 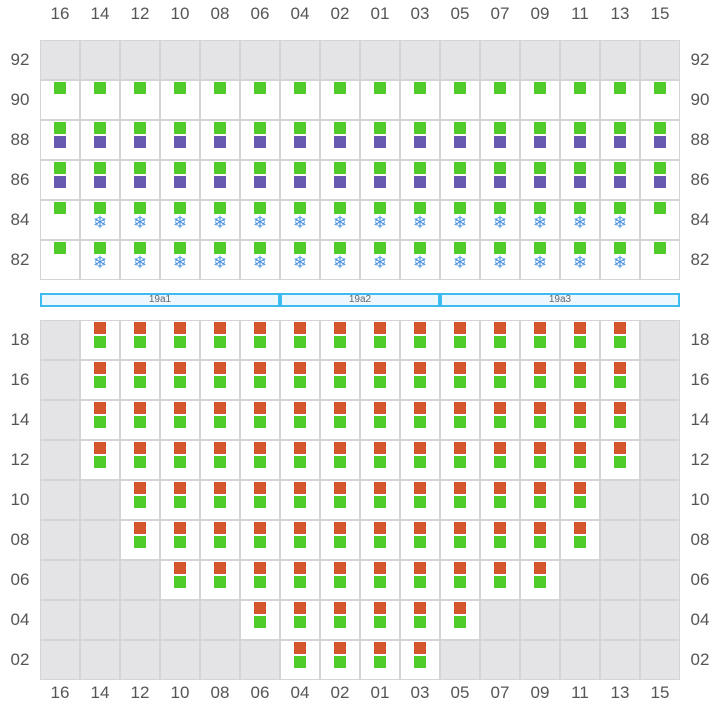 What do you see at coordinates (500, 220) in the screenshot?
I see `cell-84-07: ❄` at bounding box center [500, 220].